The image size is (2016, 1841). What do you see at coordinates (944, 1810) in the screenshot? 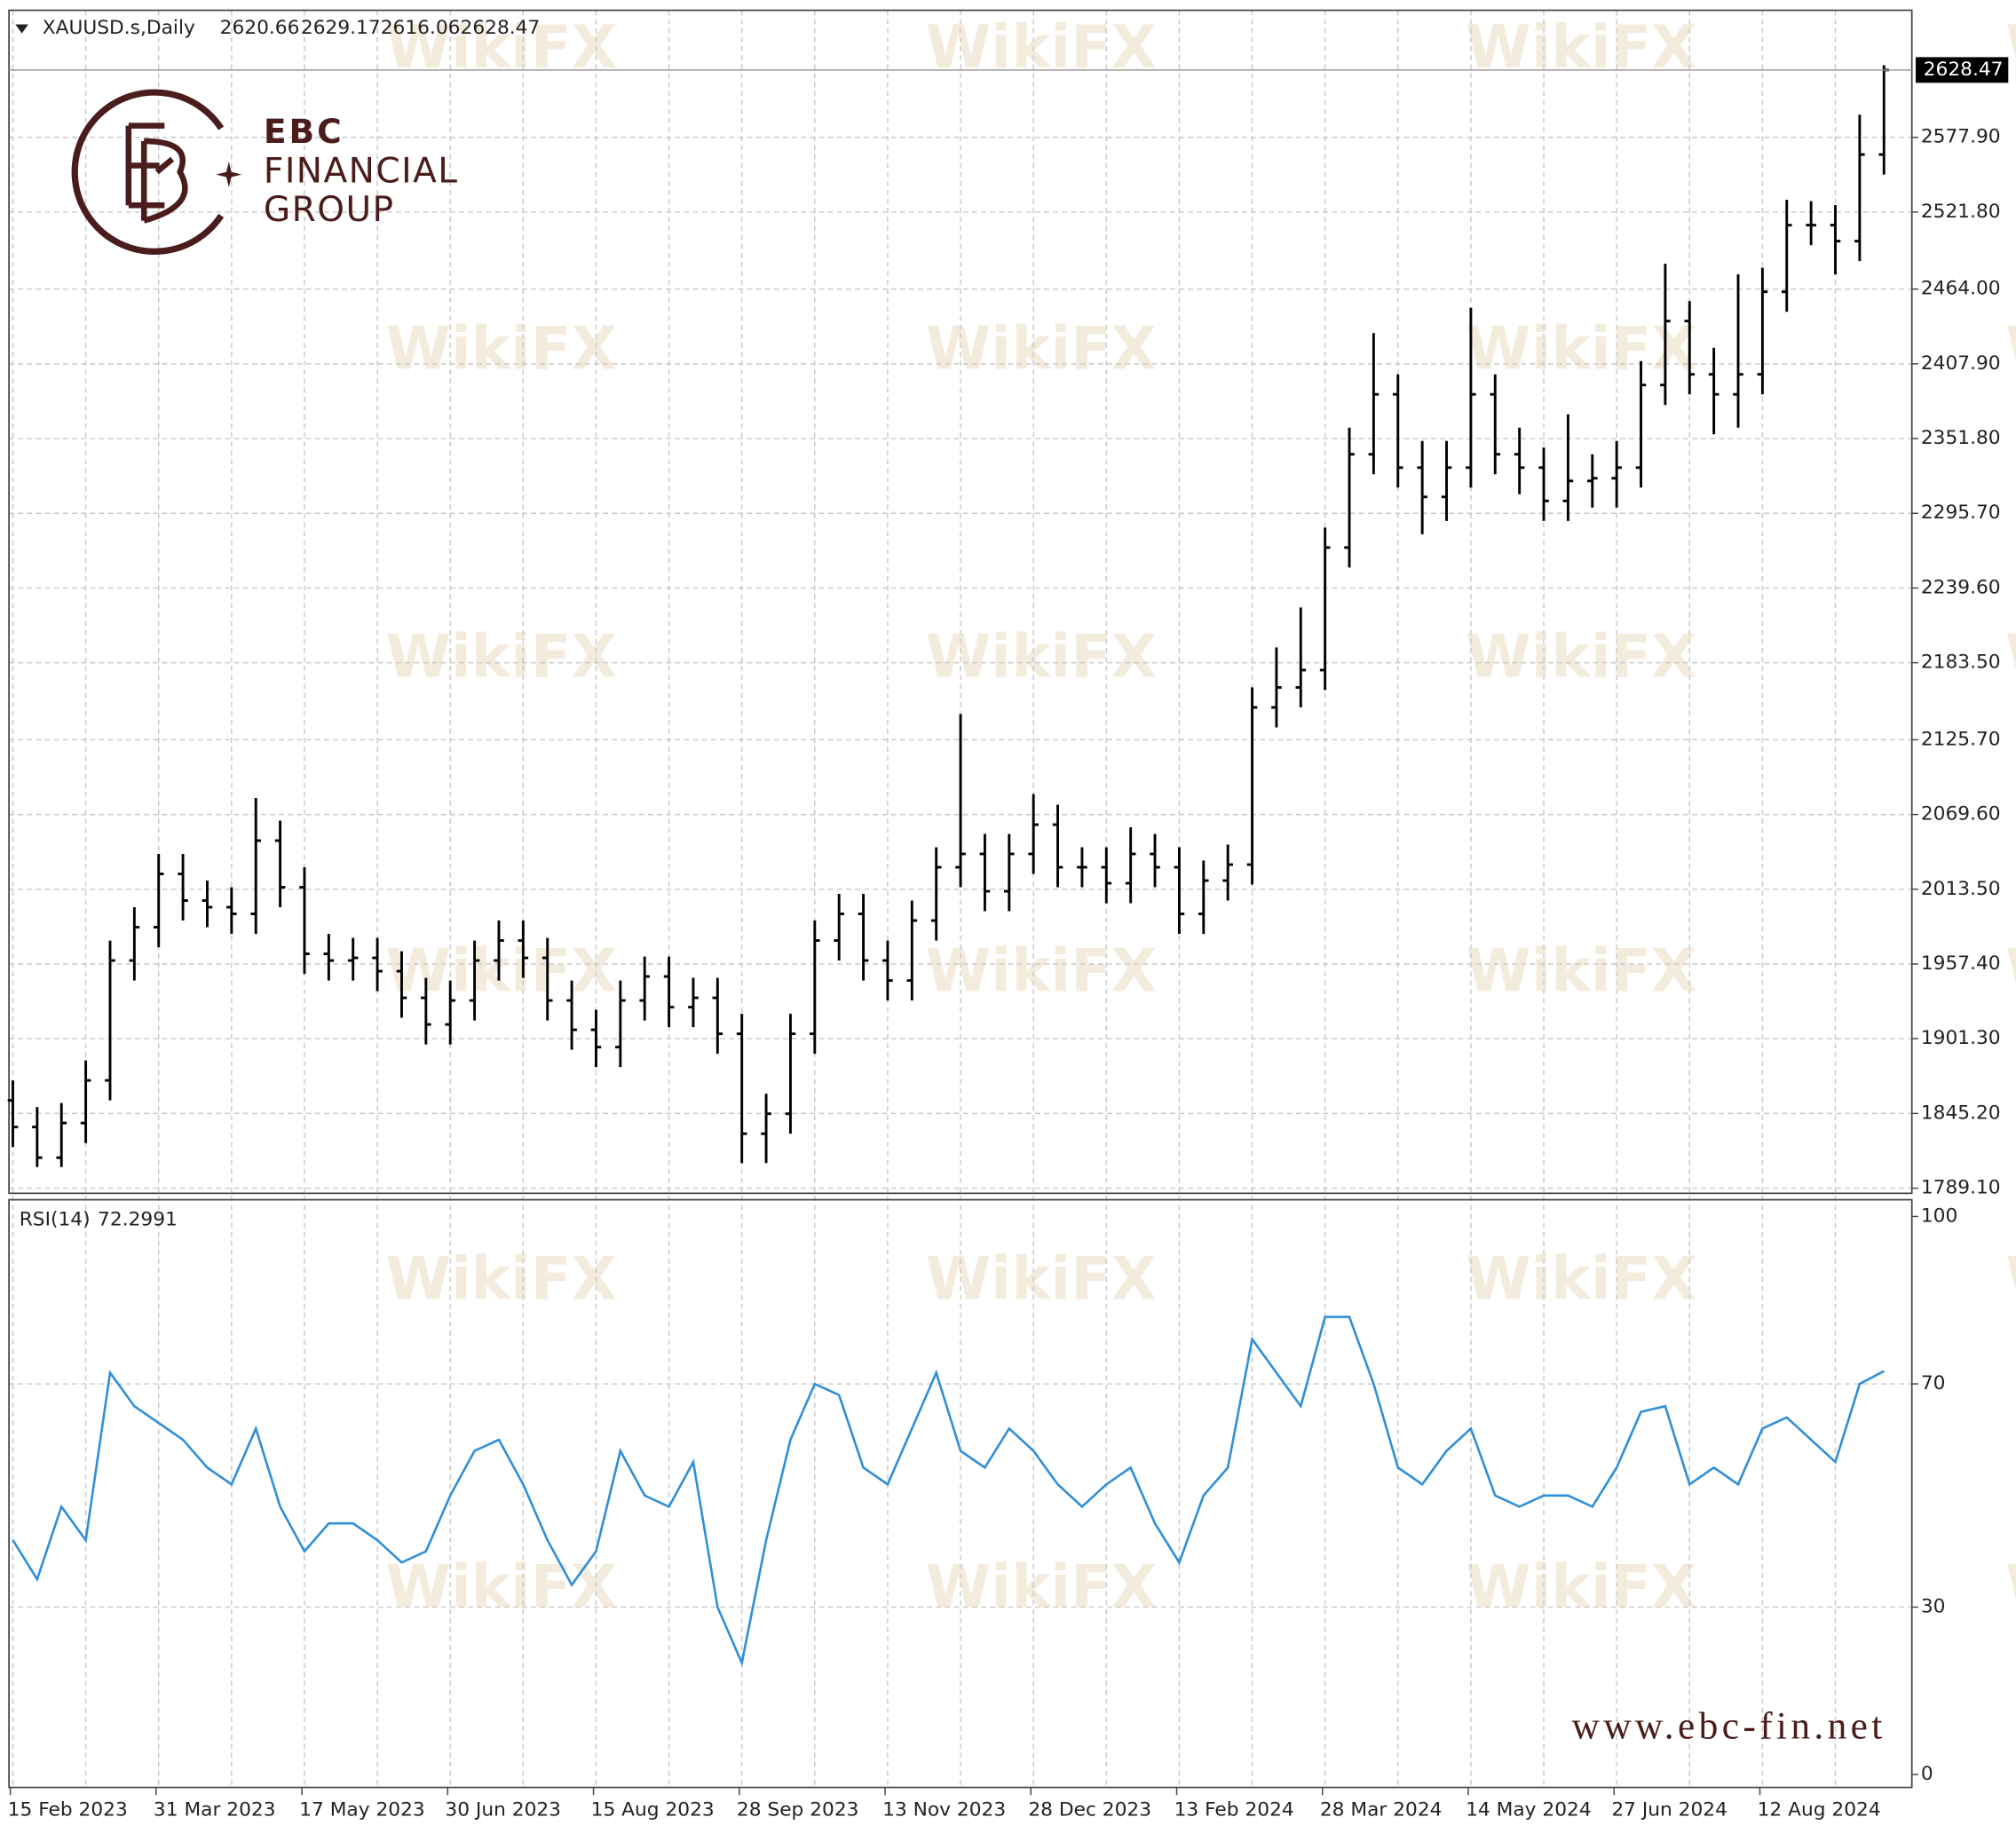
I see `x-tick-label: 13 Nov 2023` at bounding box center [944, 1810].